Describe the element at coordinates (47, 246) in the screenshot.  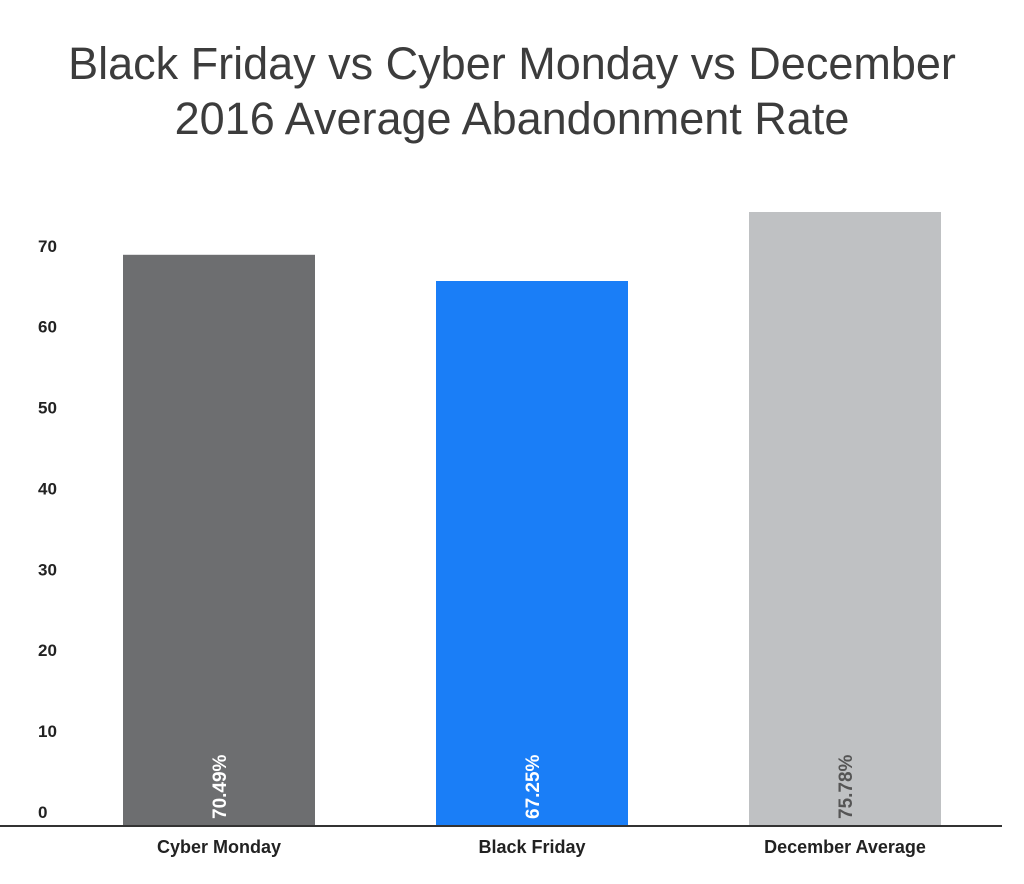
I see `y-tick-label: 70` at that location.